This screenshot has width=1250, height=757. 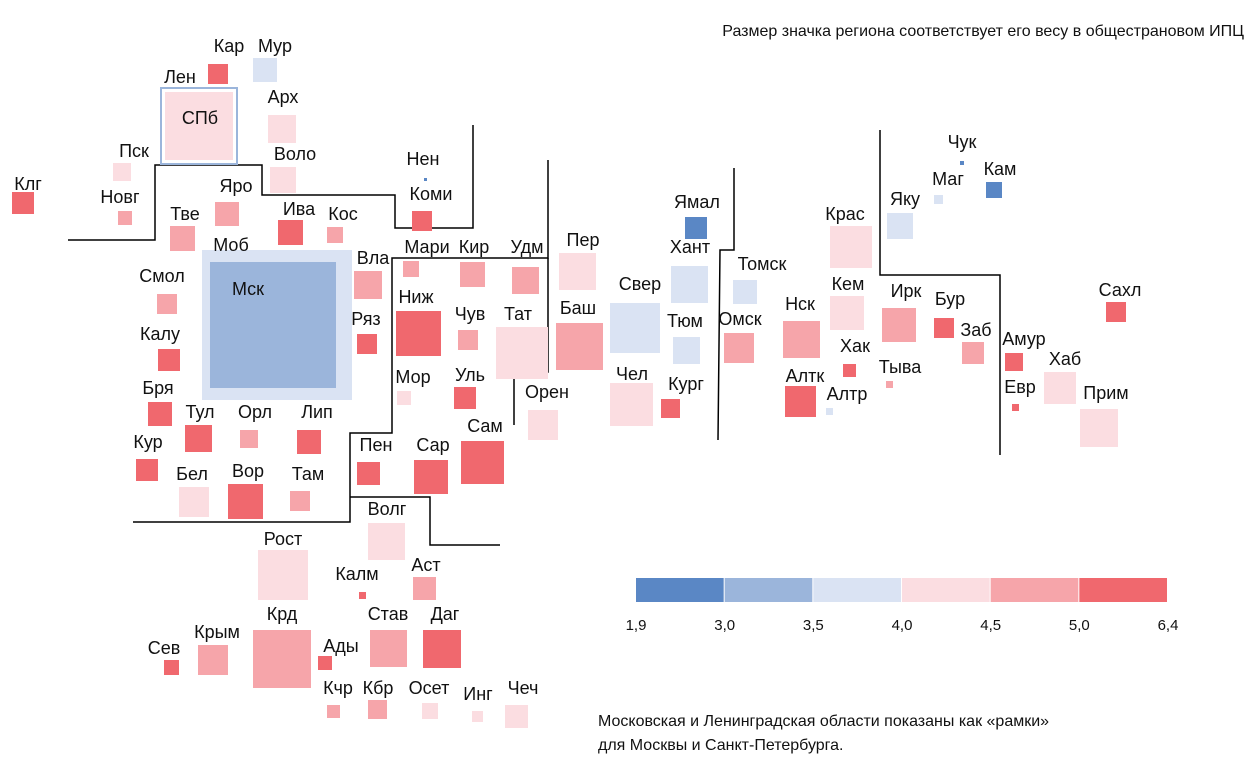 I want to click on region-label: Ямал, so click(x=697, y=202).